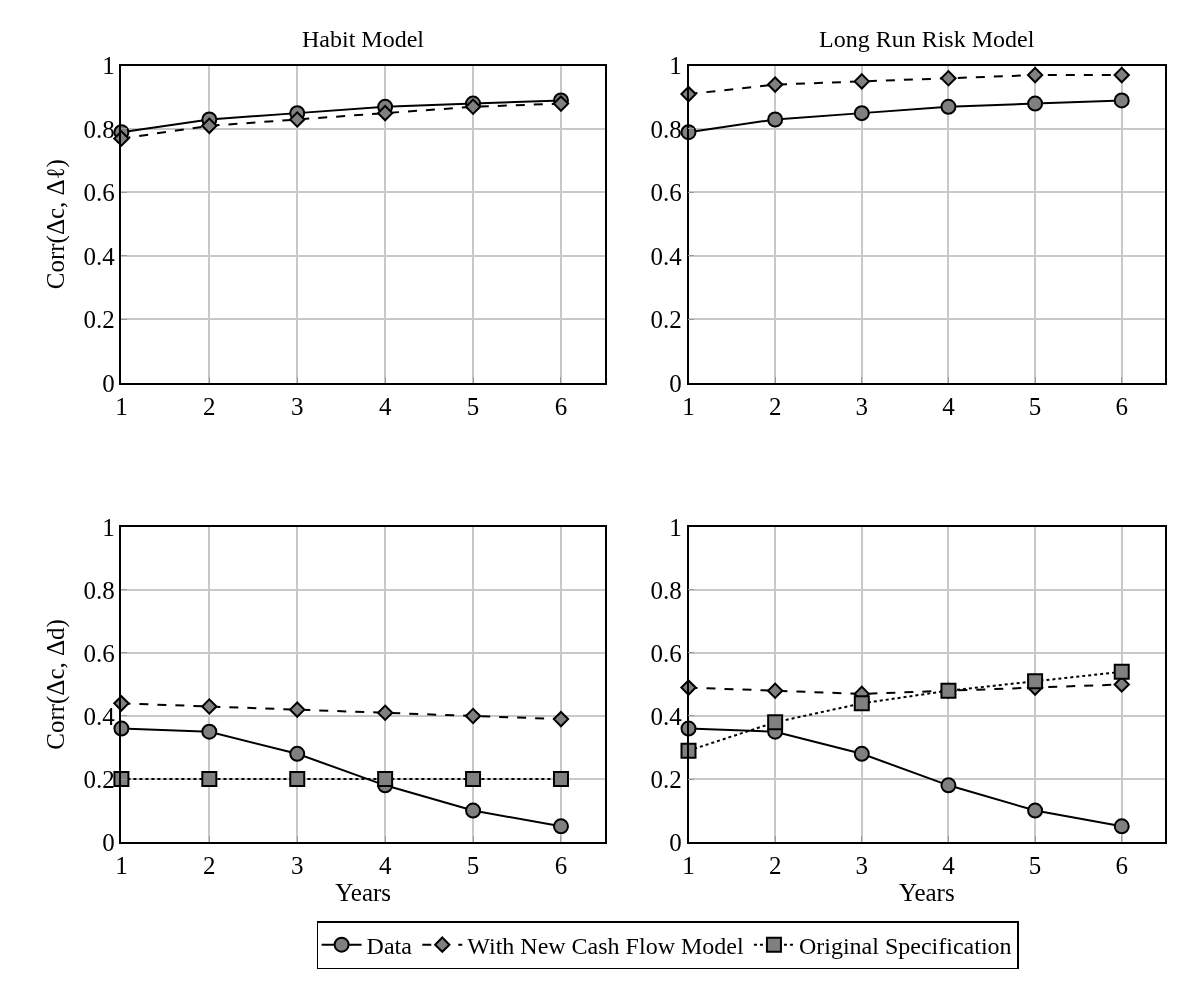  I want to click on legend-label: With New Cash Flow Model, so click(605, 946).